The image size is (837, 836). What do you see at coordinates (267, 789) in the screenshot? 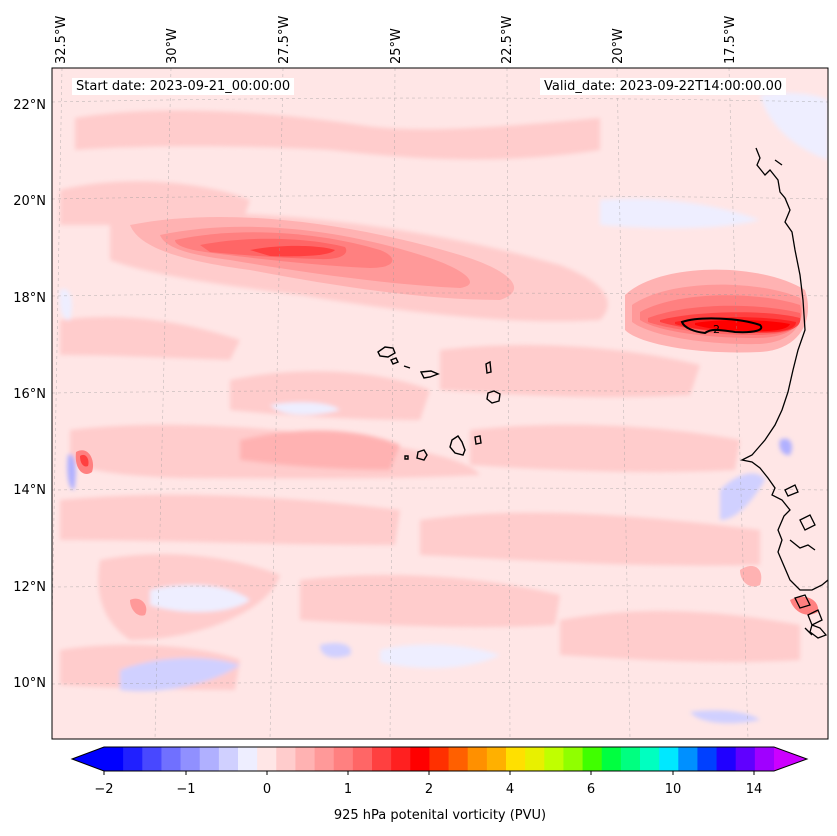
I see `colorbar-tick-label: 0` at bounding box center [267, 789].